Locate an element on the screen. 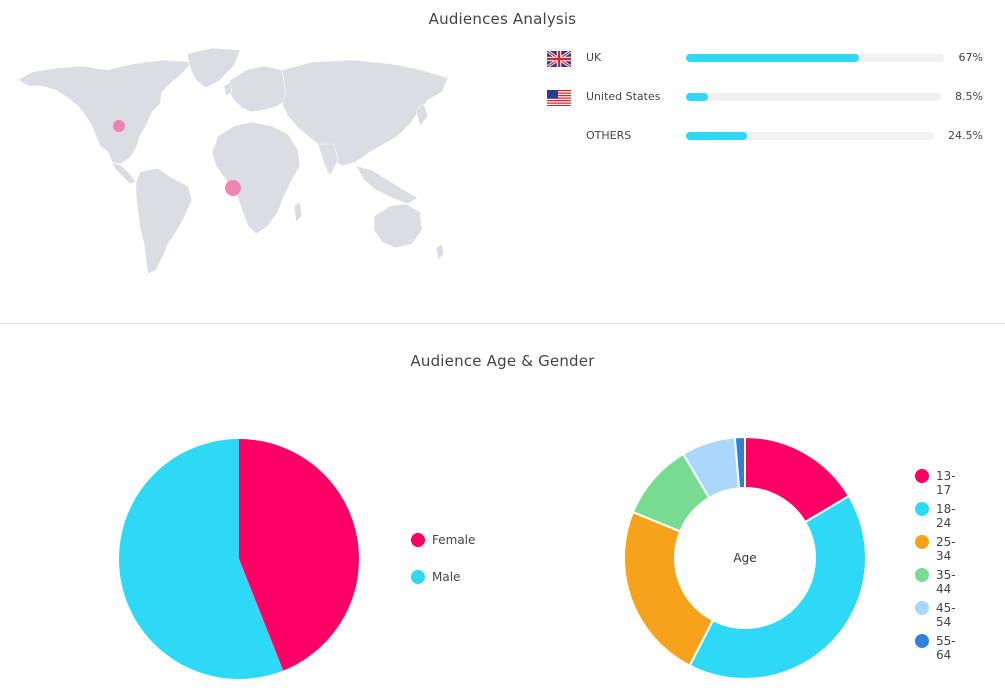  legend-label: Male is located at coordinates (446, 577).